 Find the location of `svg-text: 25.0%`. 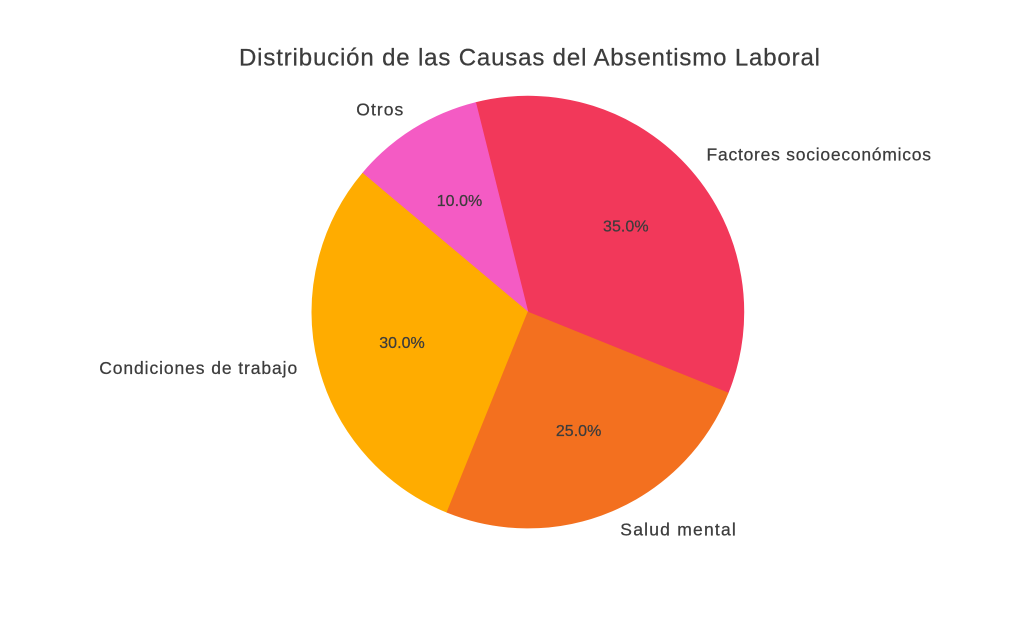

svg-text: 25.0% is located at coordinates (579, 431).